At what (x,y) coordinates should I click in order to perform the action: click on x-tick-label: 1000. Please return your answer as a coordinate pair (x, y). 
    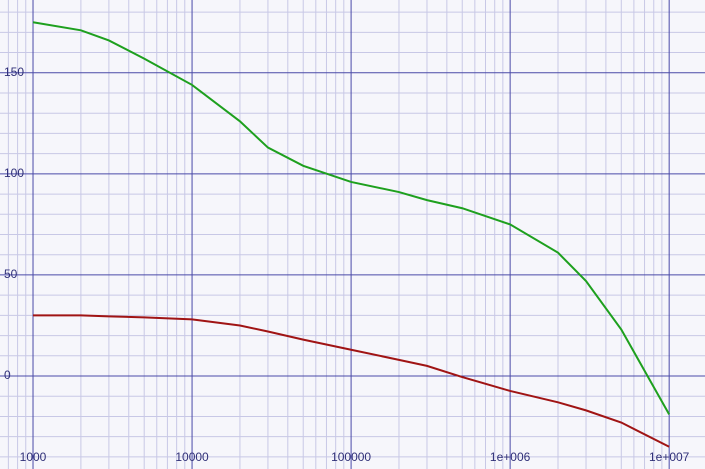
    Looking at the image, I should click on (33, 457).